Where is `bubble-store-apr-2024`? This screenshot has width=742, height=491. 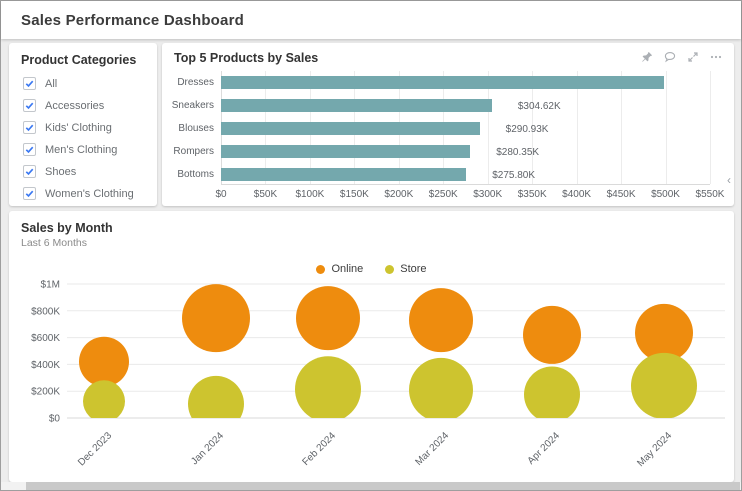
bubble-store-apr-2024 is located at coordinates (552, 394).